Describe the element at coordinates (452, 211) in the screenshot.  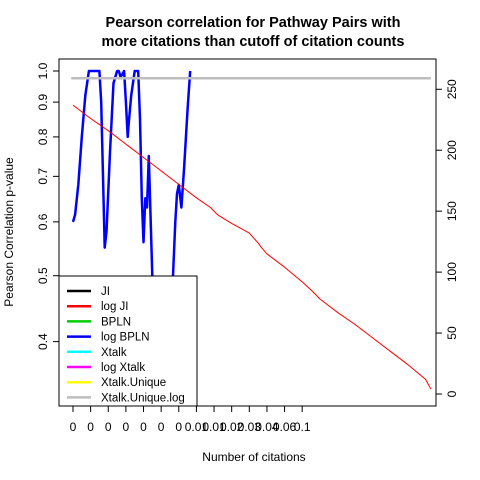
I see `right-tick-label: 150` at that location.